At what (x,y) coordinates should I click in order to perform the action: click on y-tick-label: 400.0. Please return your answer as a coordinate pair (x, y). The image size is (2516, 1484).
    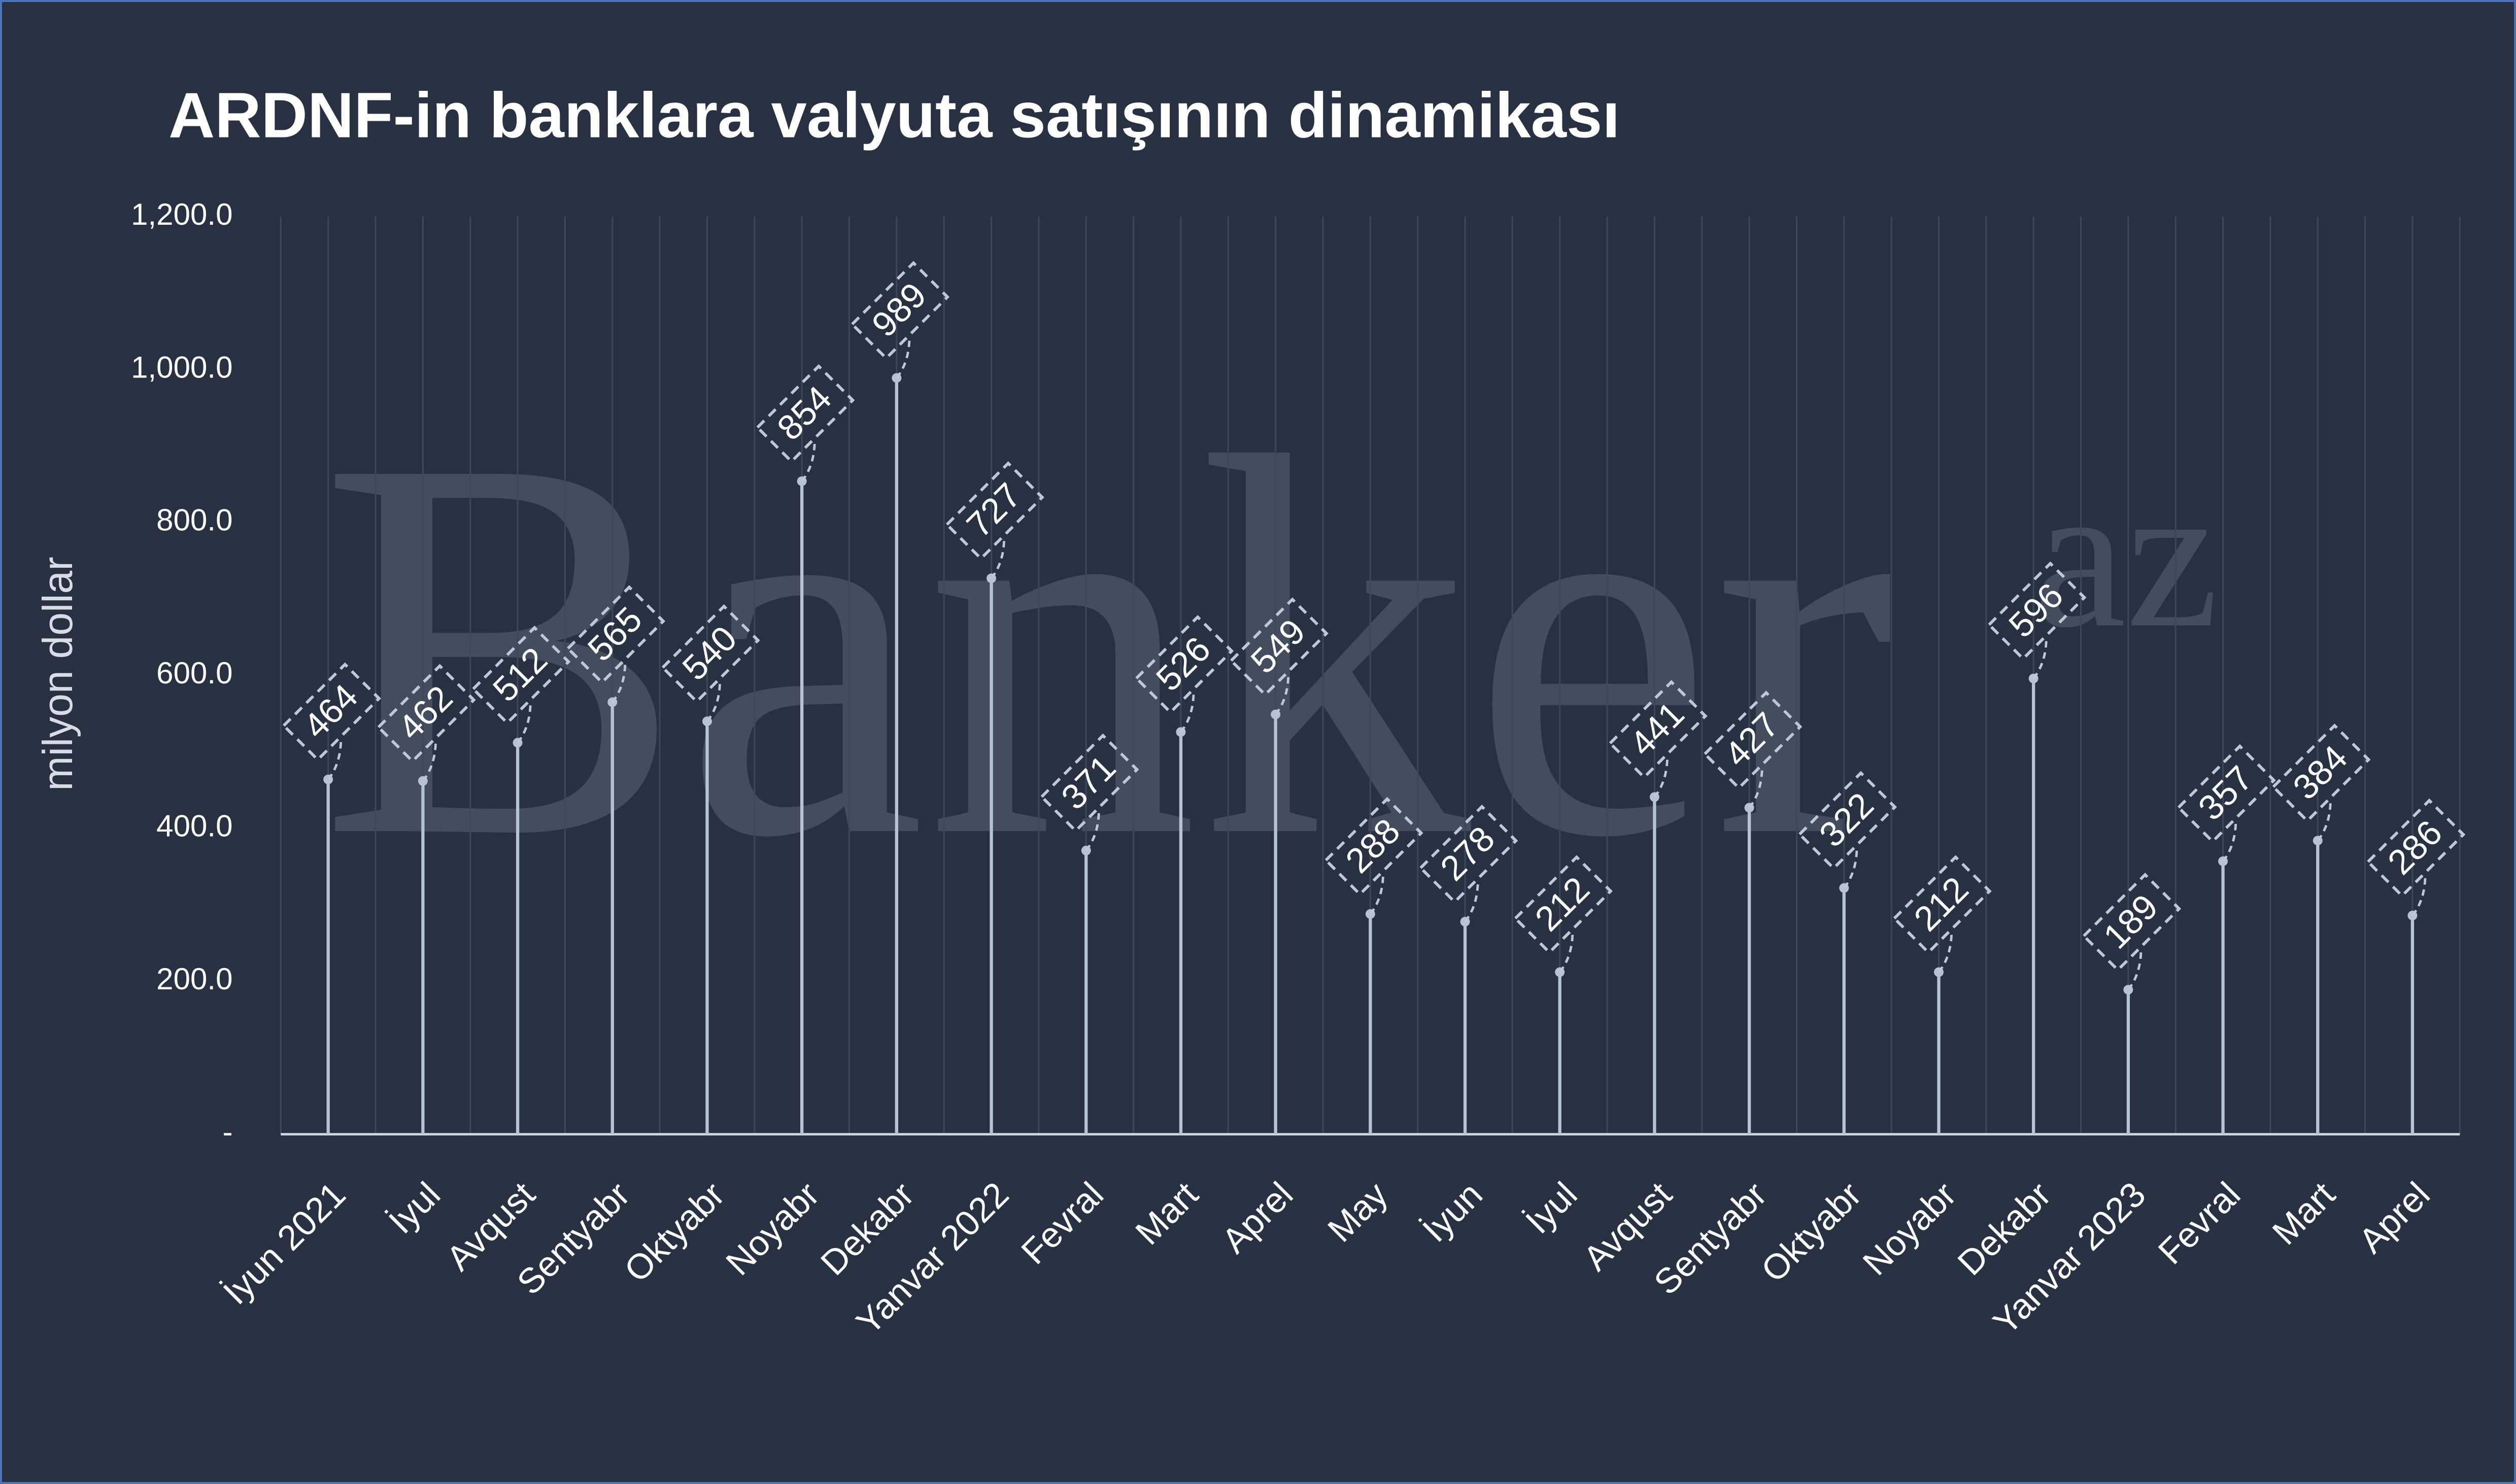
    Looking at the image, I should click on (194, 826).